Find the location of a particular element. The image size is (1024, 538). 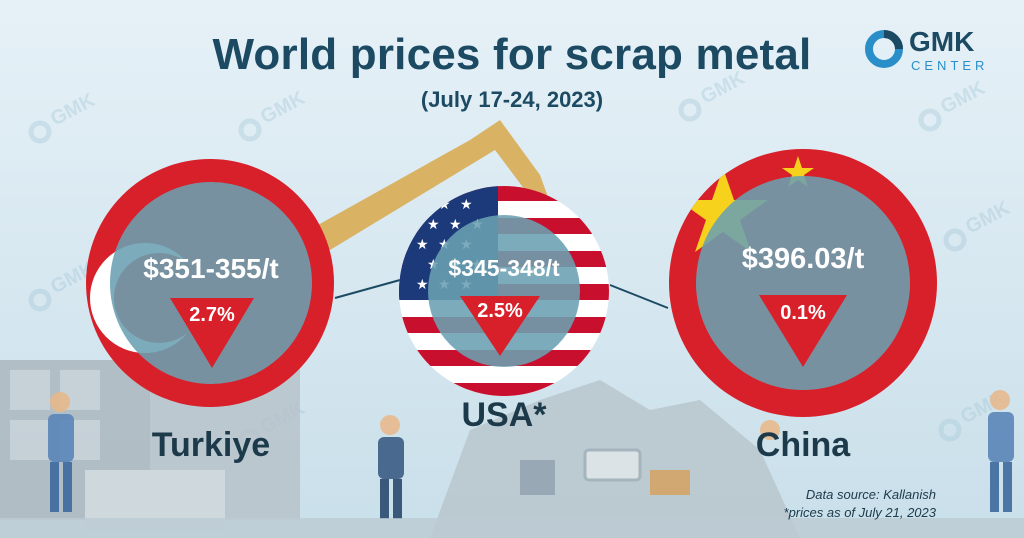

logo-name: GMK is located at coordinates (942, 41).